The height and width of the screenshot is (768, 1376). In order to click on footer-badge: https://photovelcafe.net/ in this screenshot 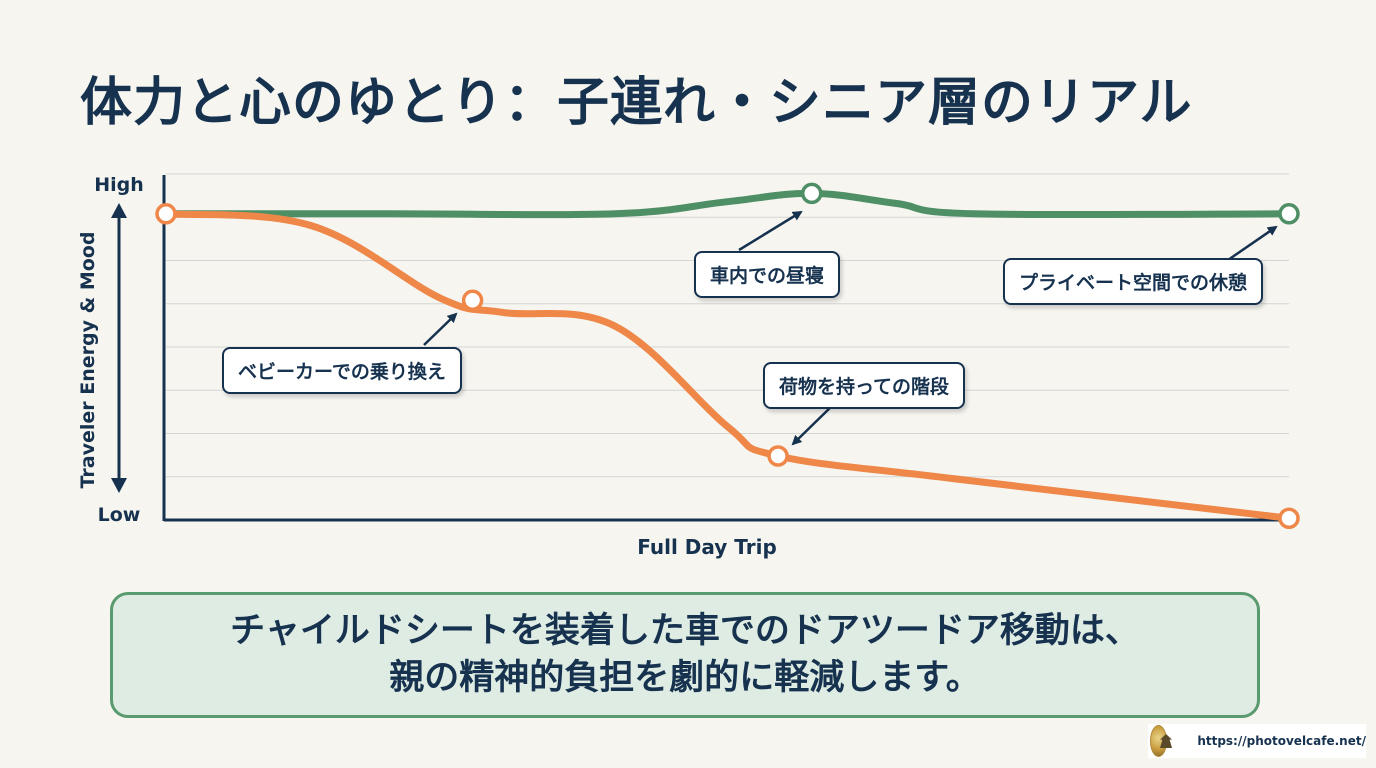, I will do `click(1257, 741)`.